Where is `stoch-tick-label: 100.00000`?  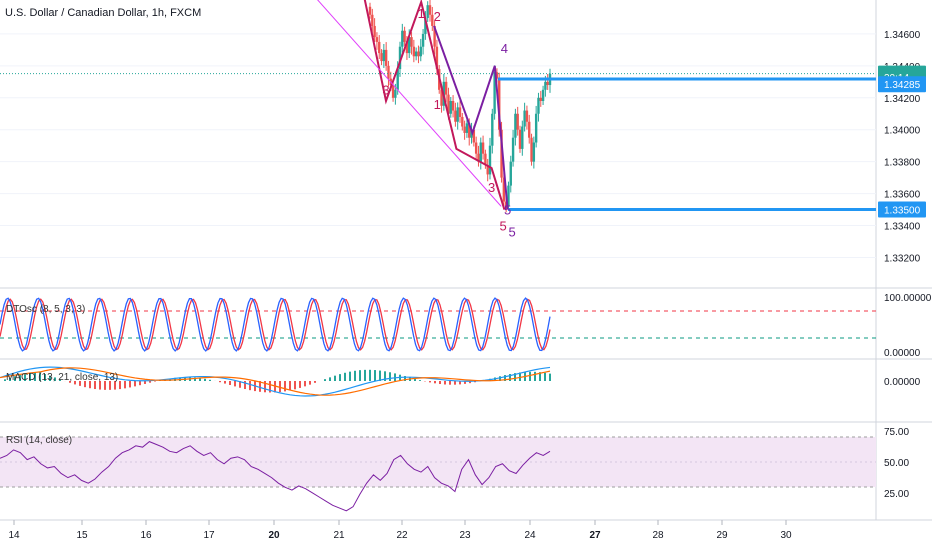 stoch-tick-label: 100.00000 is located at coordinates (908, 298).